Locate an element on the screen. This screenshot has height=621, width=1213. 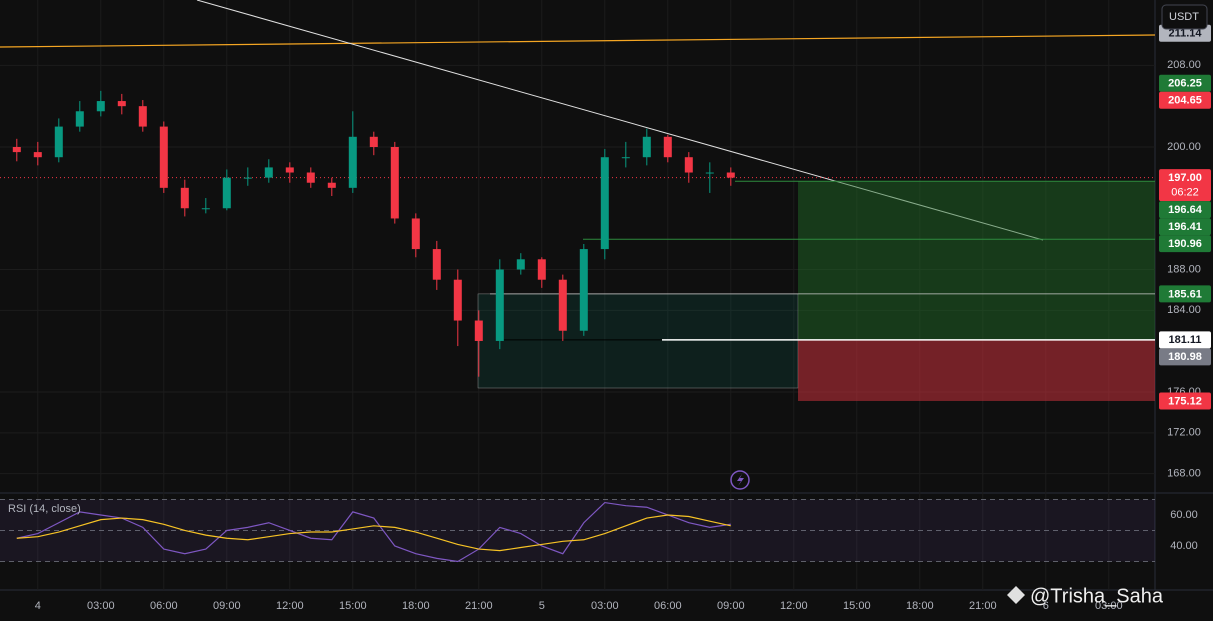
rsi-title: RSI (14, close) is located at coordinates (44, 509).